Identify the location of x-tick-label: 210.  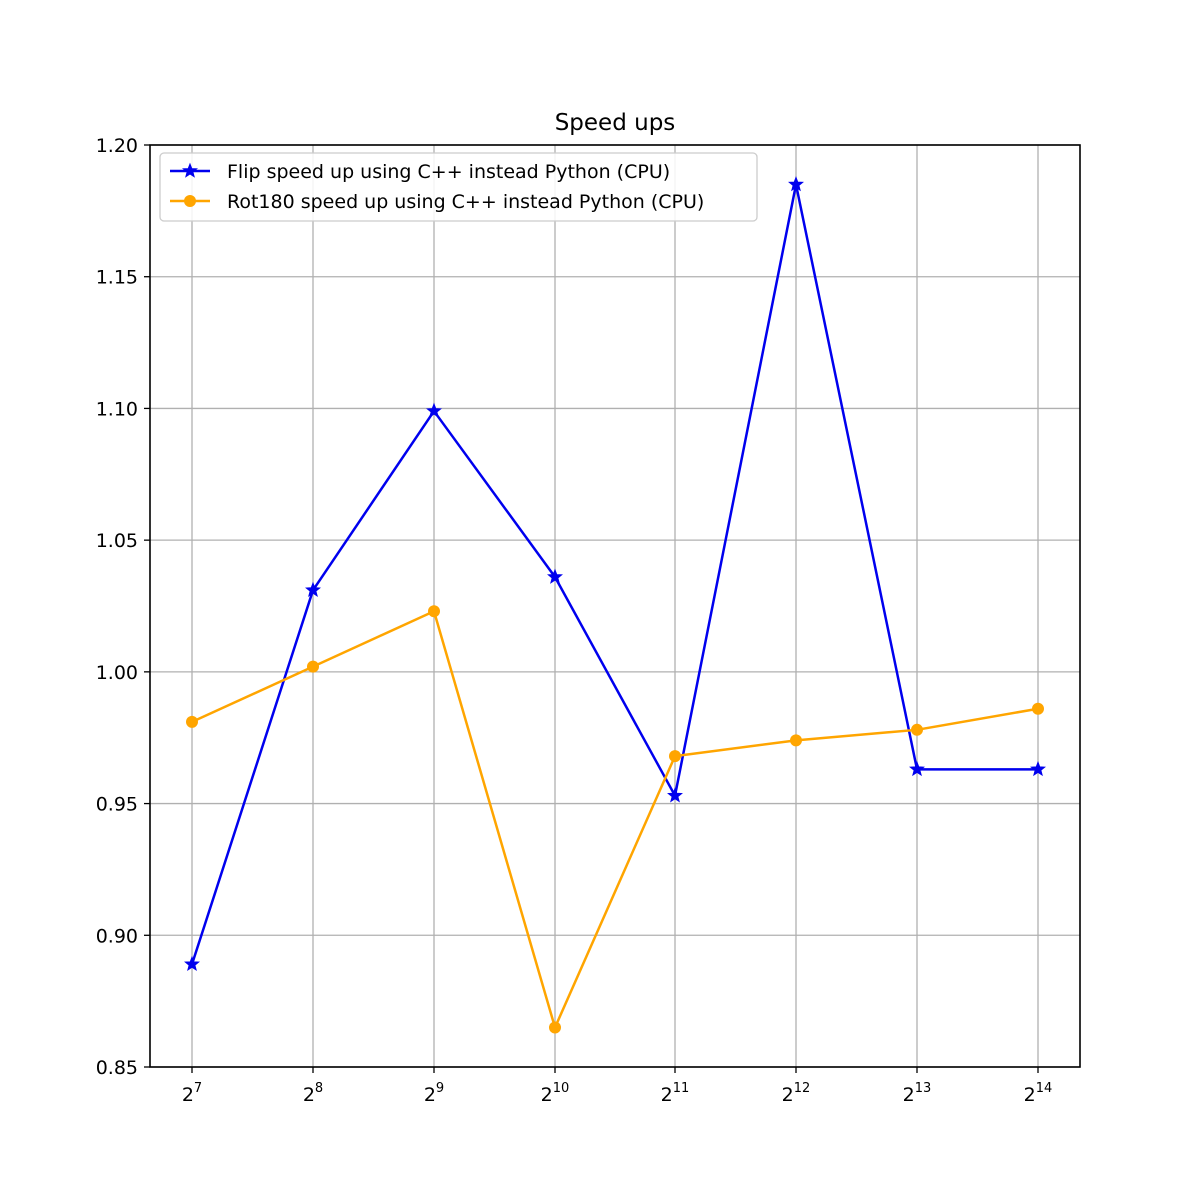
(555, 1093).